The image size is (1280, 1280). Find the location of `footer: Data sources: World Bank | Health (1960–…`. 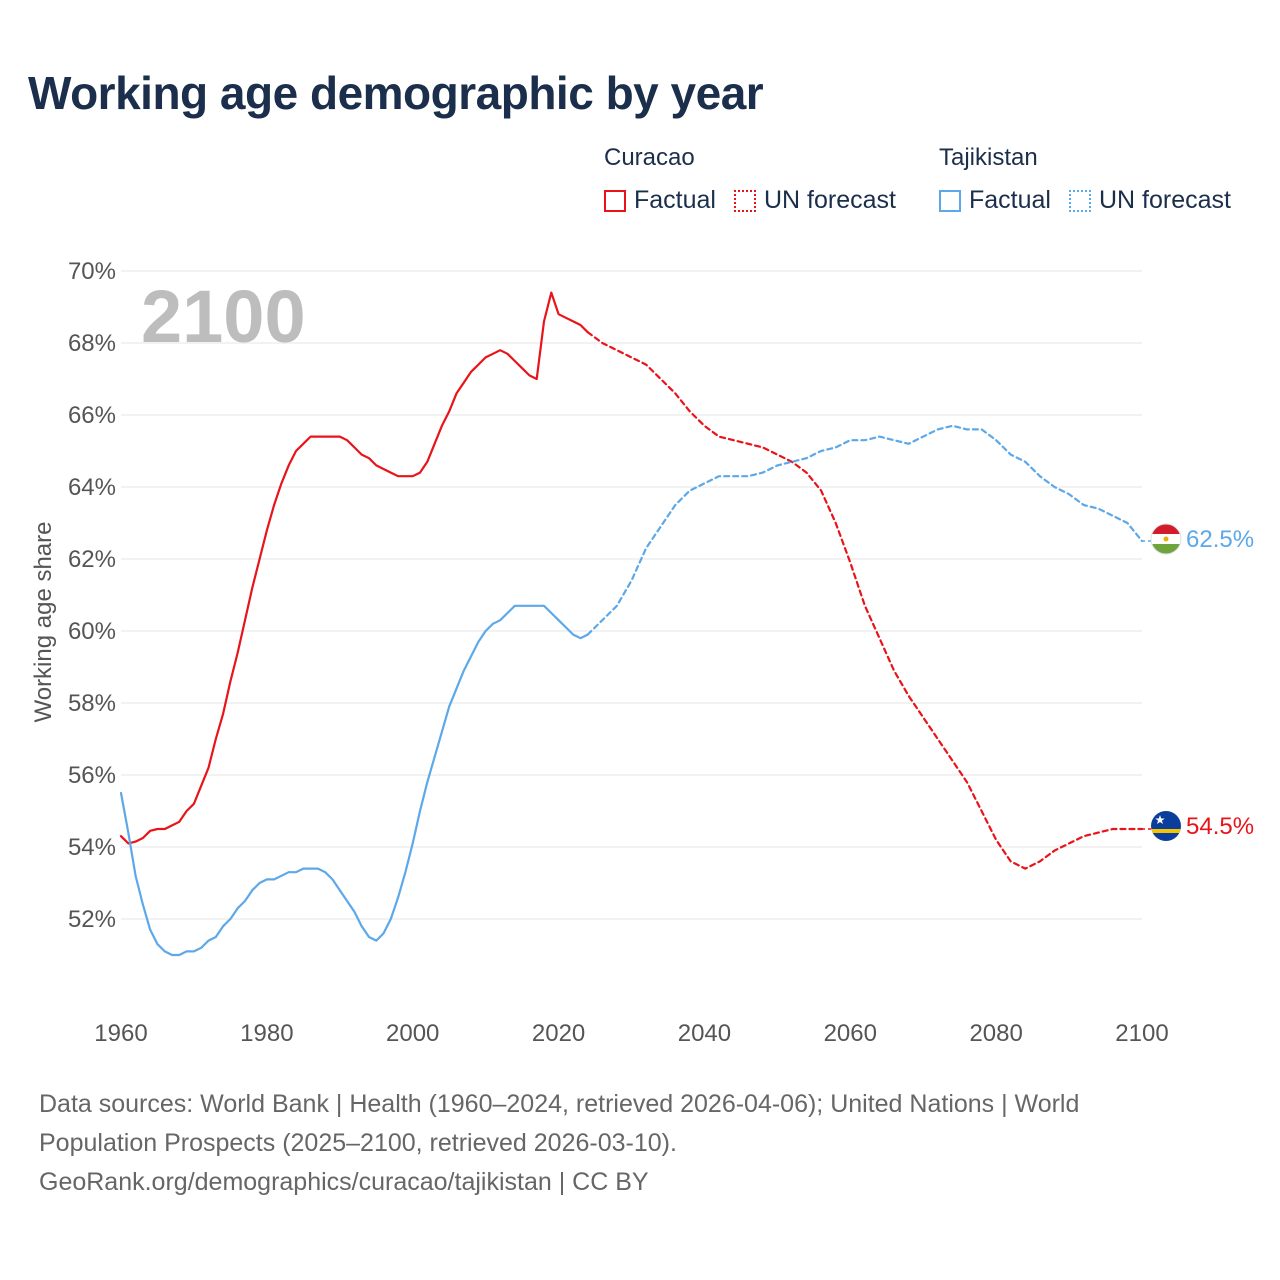

footer: Data sources: World Bank | Health (1960–… is located at coordinates (639, 1143).